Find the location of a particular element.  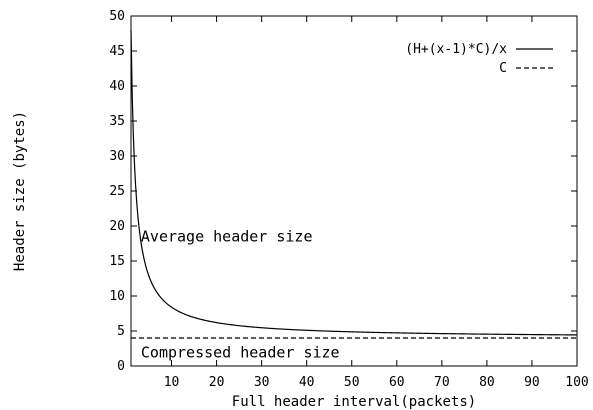

x-tick-label: 60 is located at coordinates (397, 382).